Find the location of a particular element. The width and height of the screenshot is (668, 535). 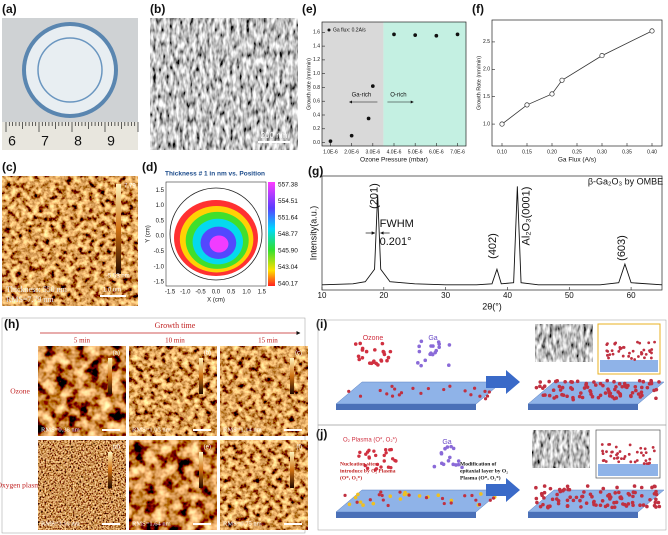

panel-label: (d) is located at coordinates (149, 167).